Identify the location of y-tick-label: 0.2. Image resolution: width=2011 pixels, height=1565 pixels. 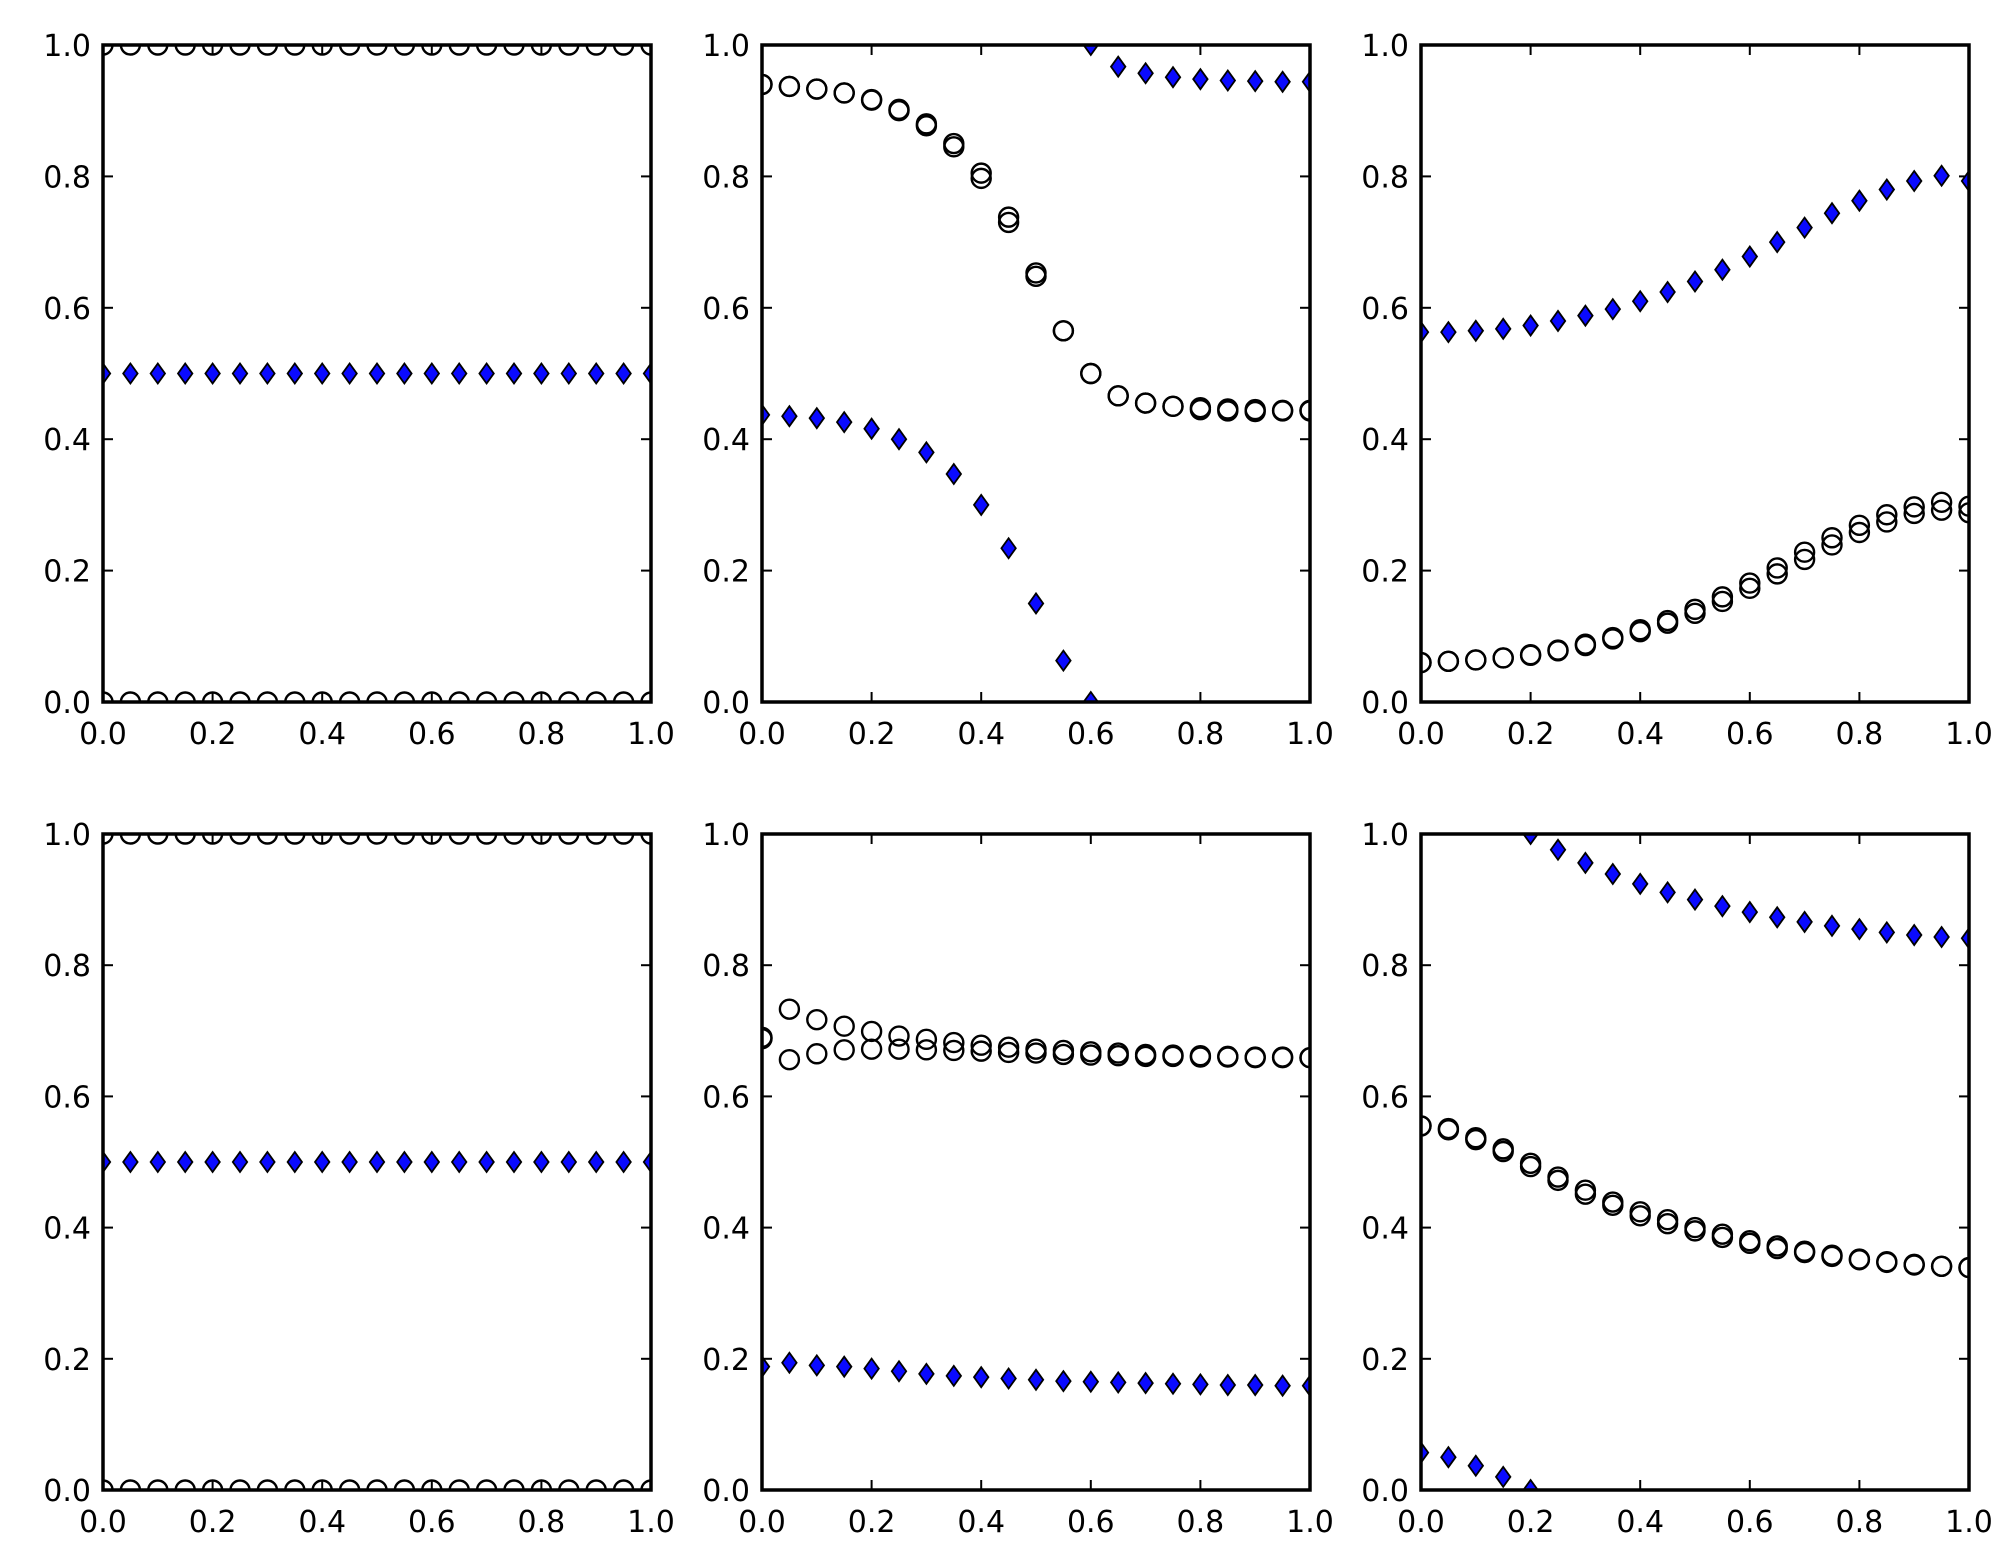
(67, 1360).